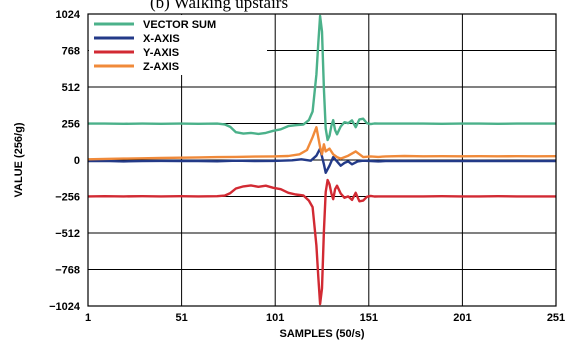 This screenshot has width=572, height=343. Describe the element at coordinates (67, 234) in the screenshot. I see `y-tick-label: −512` at that location.